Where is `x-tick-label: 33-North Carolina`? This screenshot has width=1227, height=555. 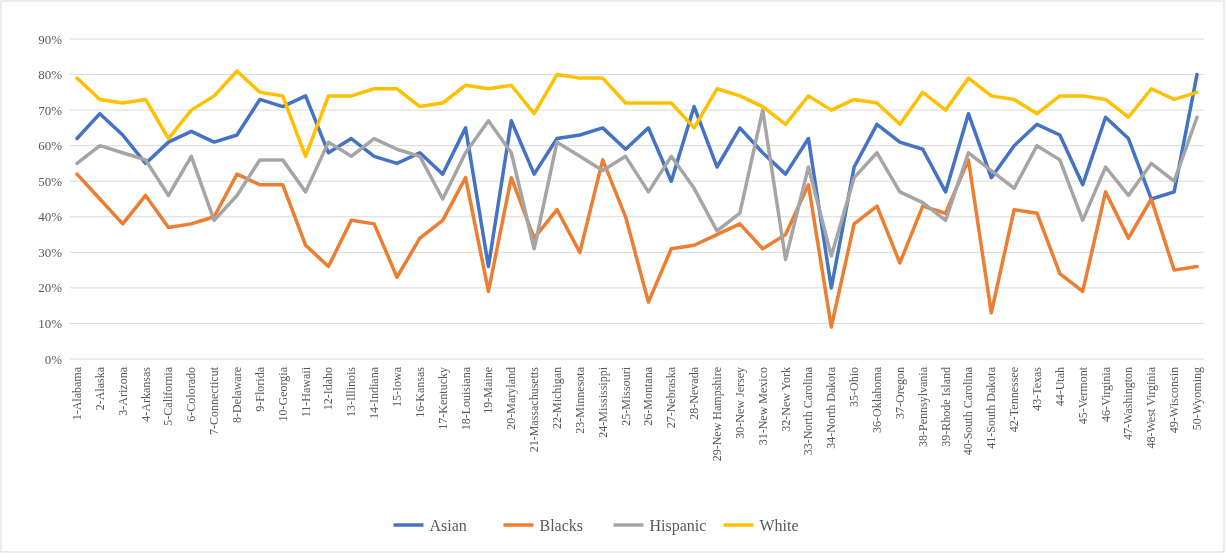 x-tick-label: 33-North Carolina is located at coordinates (808, 411).